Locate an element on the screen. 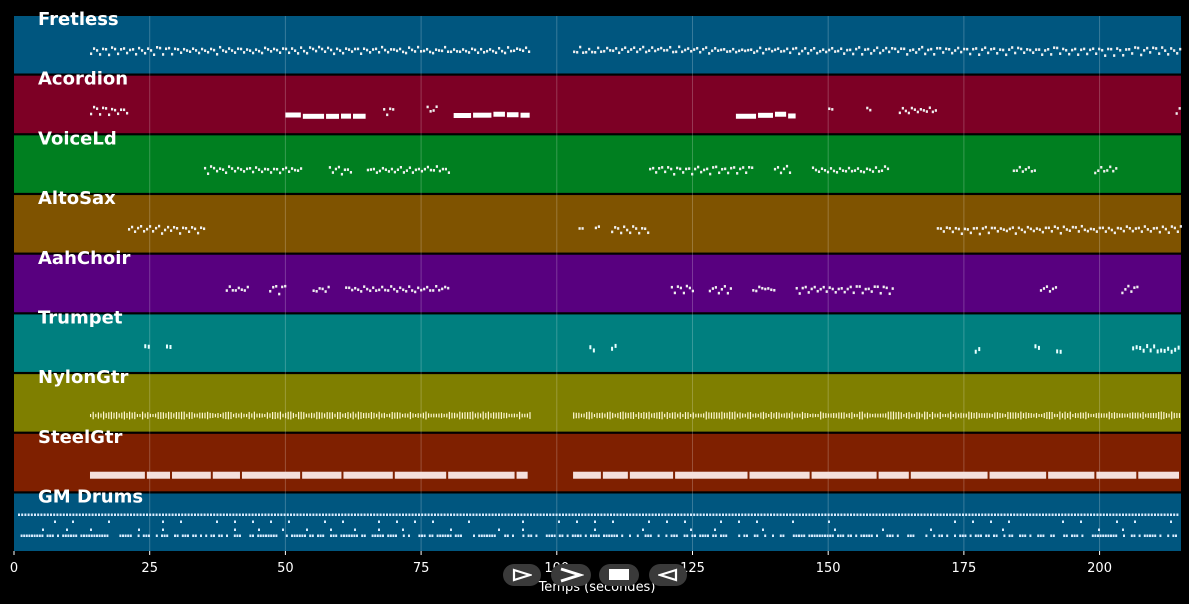  track-lane-nylongtr is located at coordinates (597, 403).